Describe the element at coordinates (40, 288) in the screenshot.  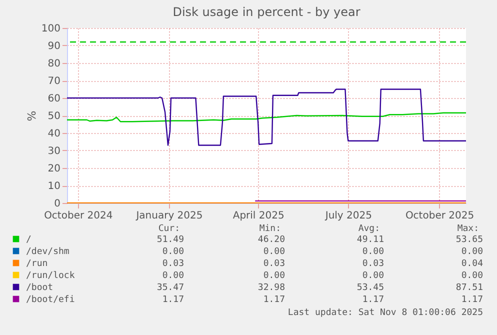
I see `legend-label: /boot` at that location.